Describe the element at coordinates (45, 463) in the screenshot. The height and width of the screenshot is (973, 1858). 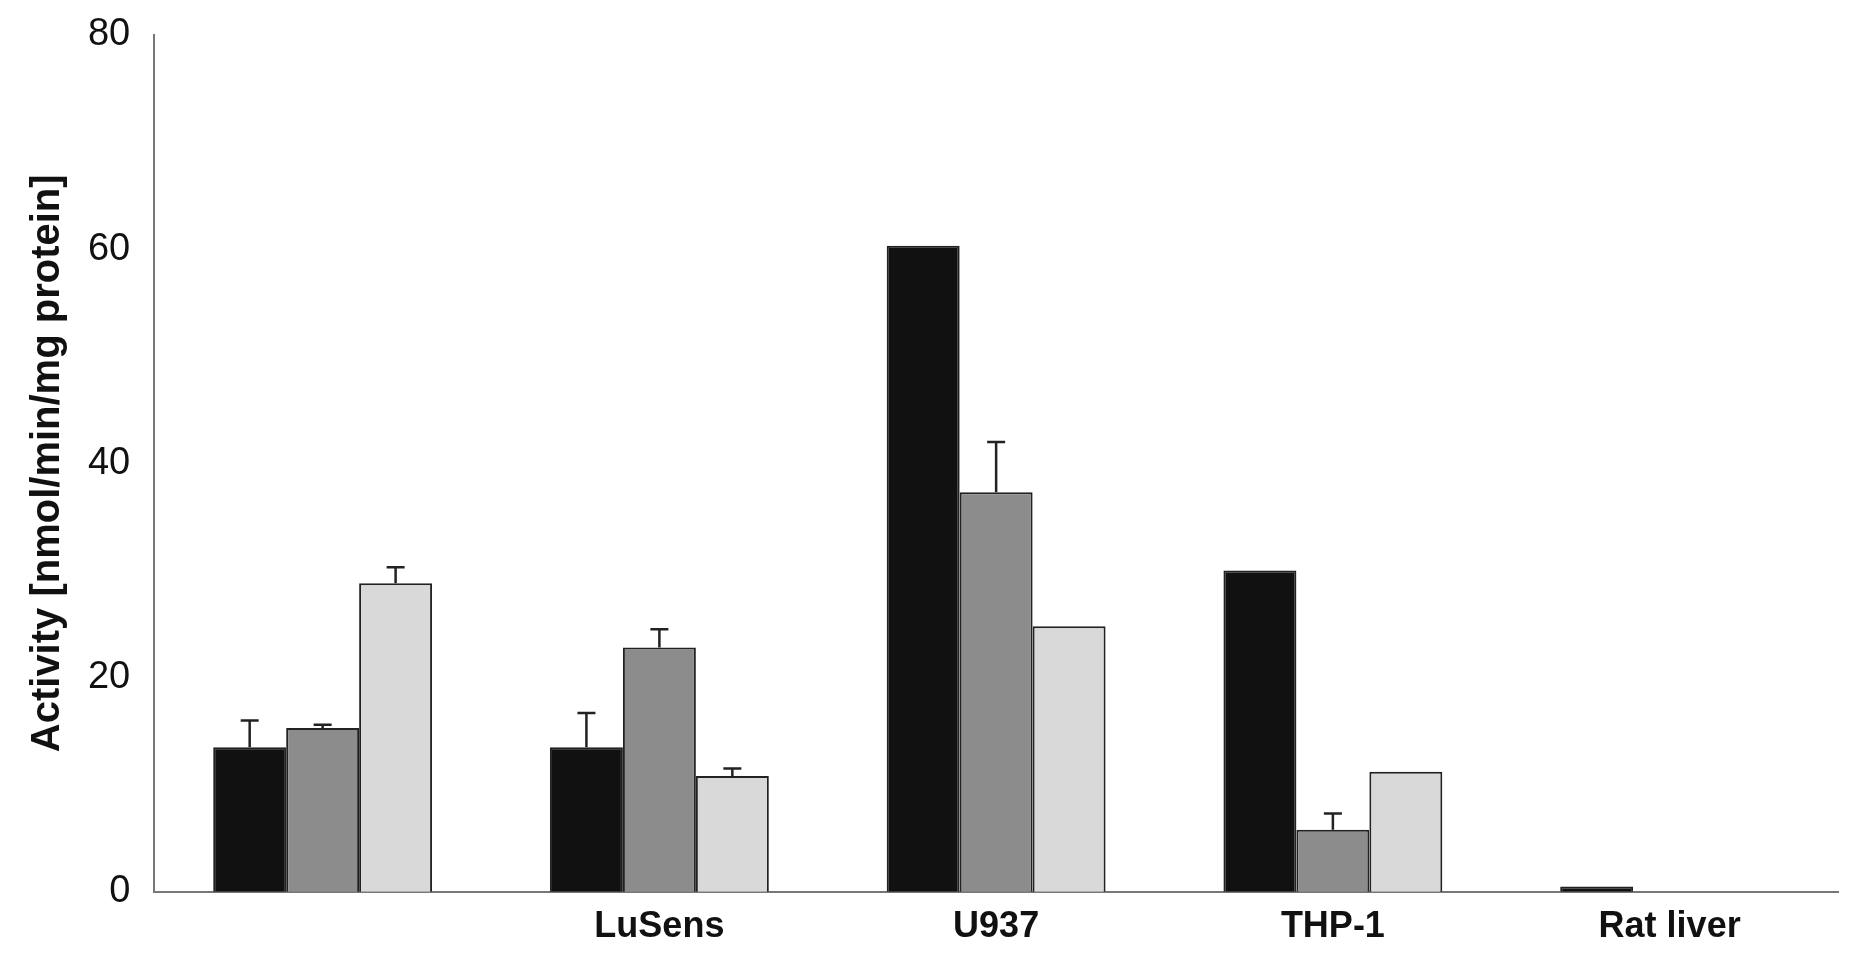
I see `y-axis-title: Activity [nmol/min/mg protein]` at that location.